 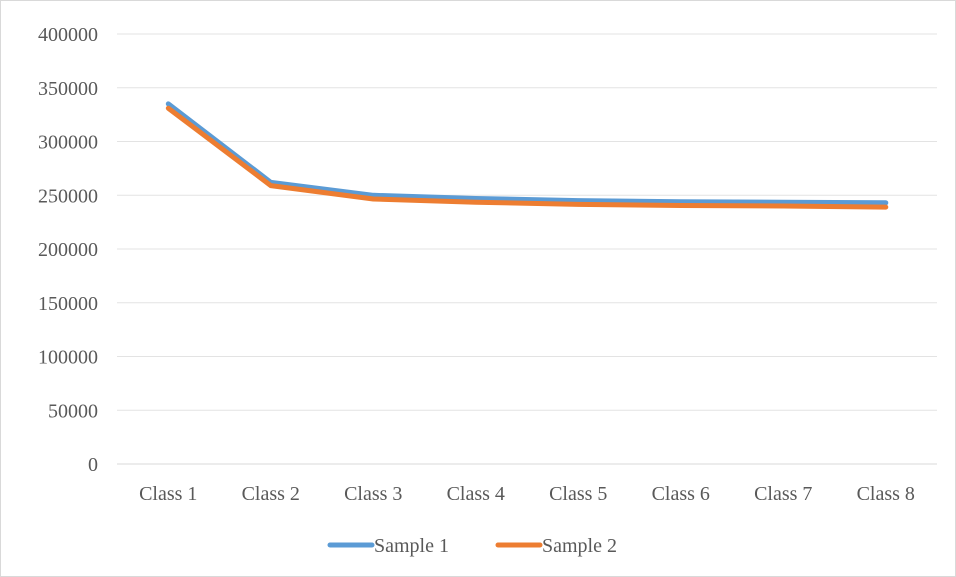 What do you see at coordinates (168, 494) in the screenshot?
I see `x-tick-label: Class 1` at bounding box center [168, 494].